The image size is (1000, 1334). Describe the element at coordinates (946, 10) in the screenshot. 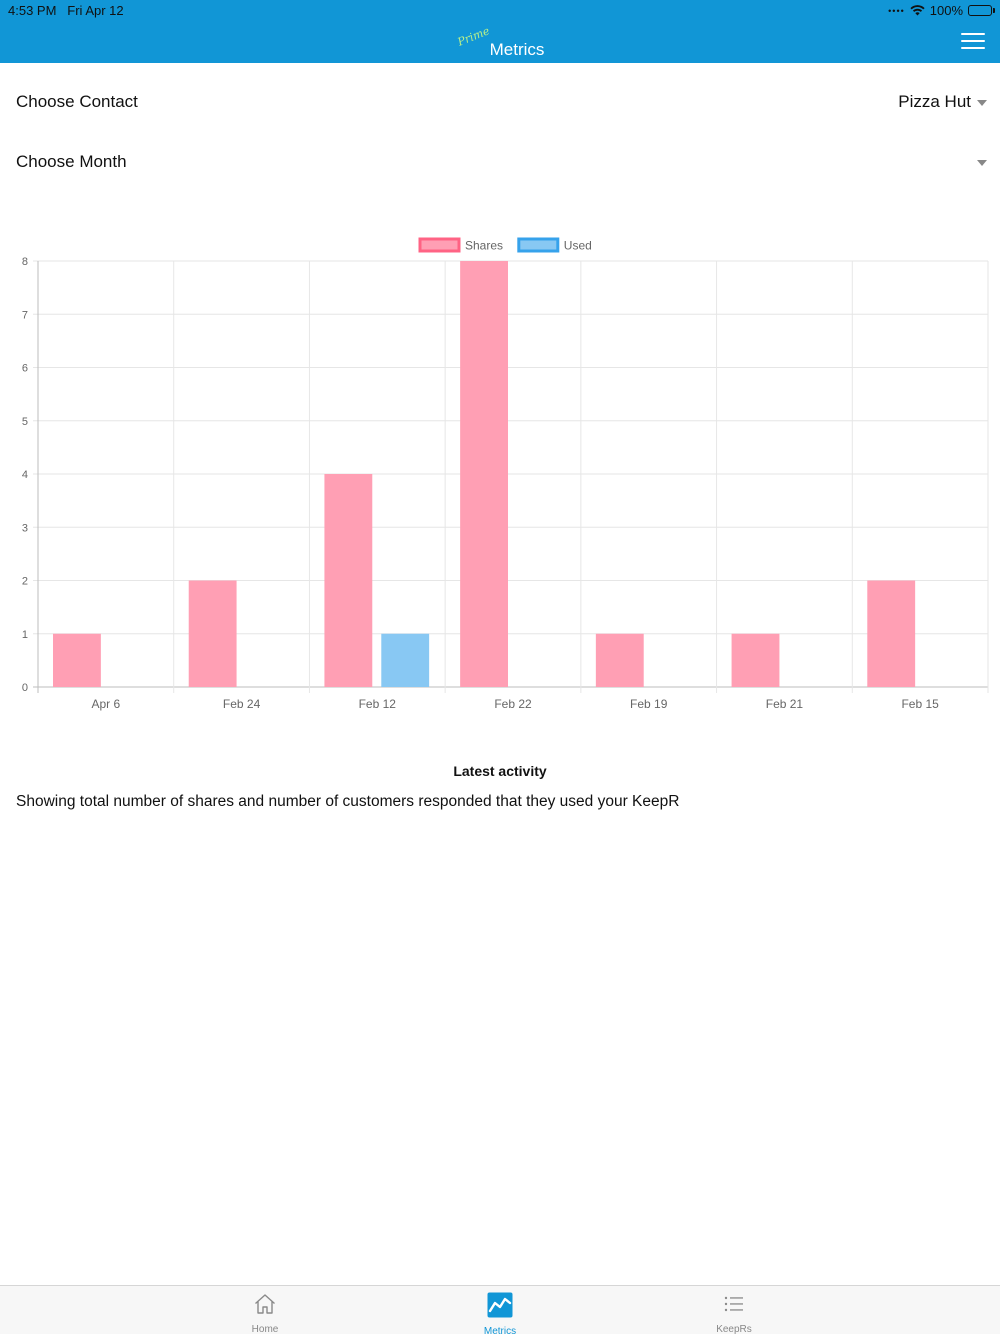

I see `battery-percent: 100%` at that location.